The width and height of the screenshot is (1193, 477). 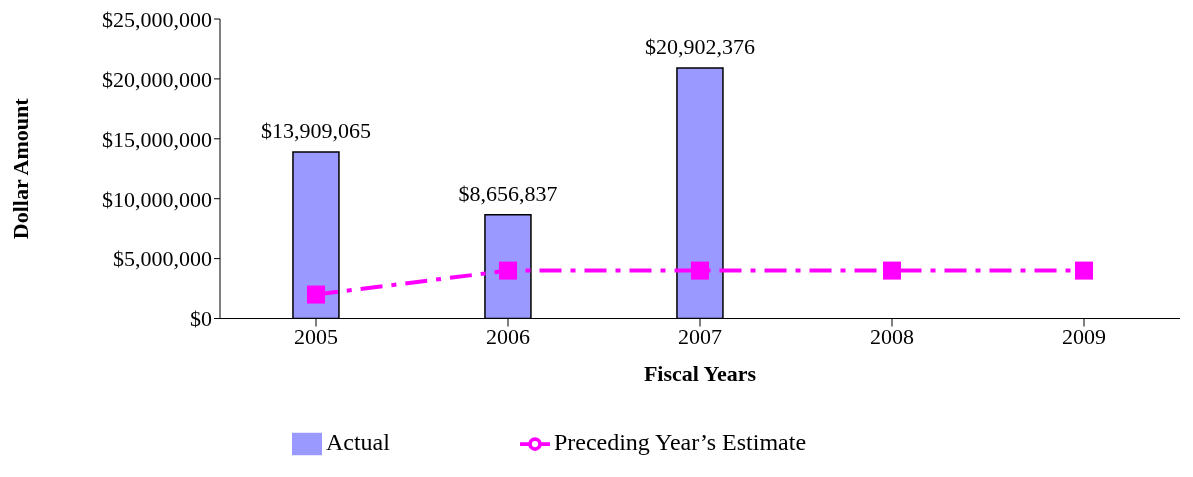 I want to click on legend-label: Preceding Year’s Estimate, so click(x=680, y=441).